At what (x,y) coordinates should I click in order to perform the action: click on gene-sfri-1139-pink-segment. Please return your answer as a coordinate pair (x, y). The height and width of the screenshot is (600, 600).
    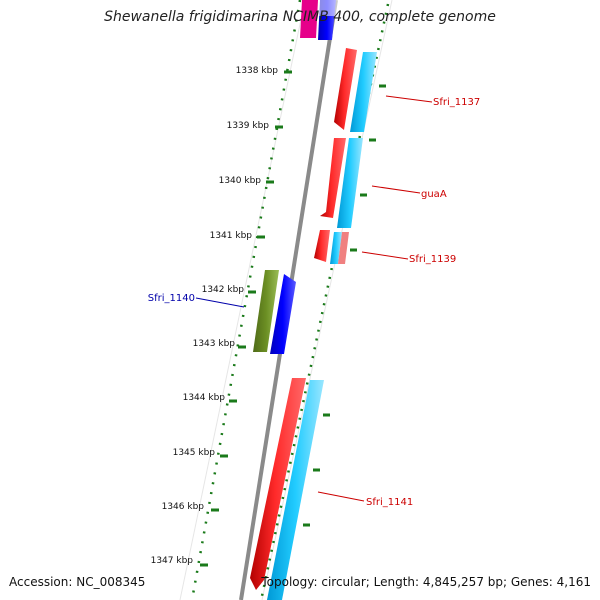
    Looking at the image, I should click on (343, 248).